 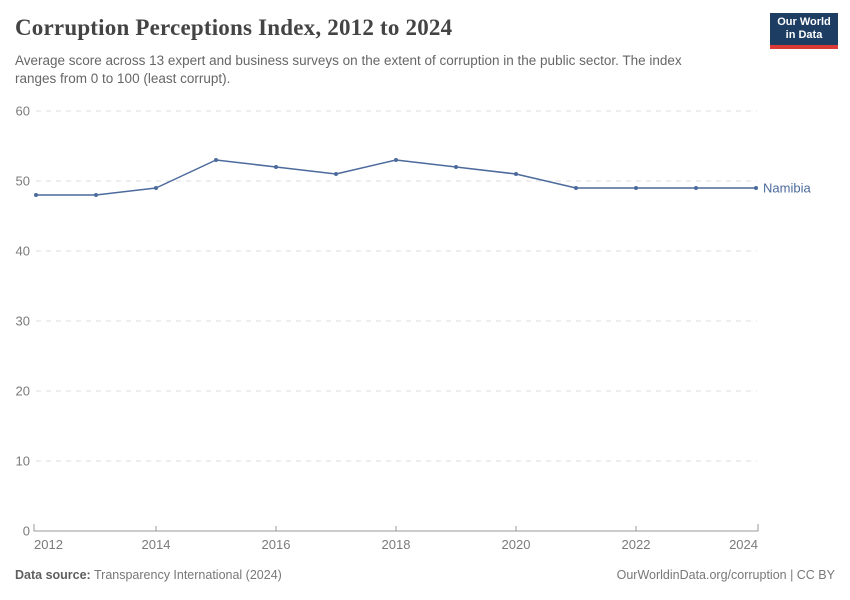 I want to click on x-tick-label: 2022, so click(x=636, y=544).